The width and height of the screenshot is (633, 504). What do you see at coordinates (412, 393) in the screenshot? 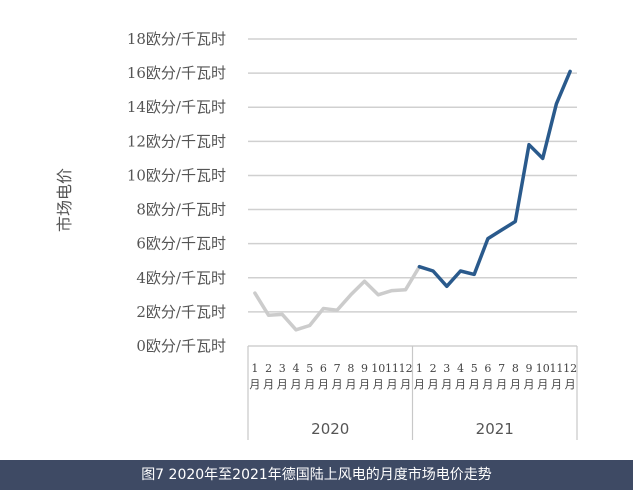
I see `x-axis-structure` at bounding box center [412, 393].